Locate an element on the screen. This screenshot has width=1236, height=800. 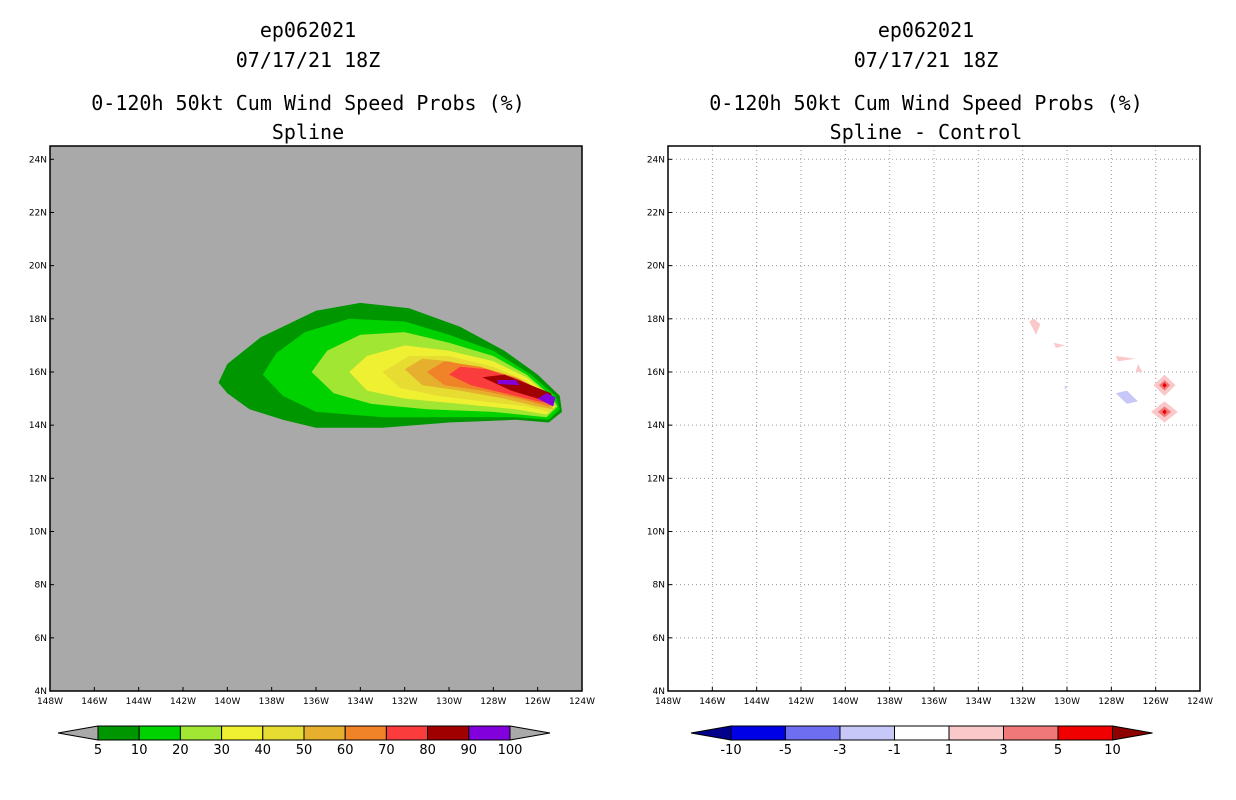
right-colorbar-label: -5 is located at coordinates (785, 750).